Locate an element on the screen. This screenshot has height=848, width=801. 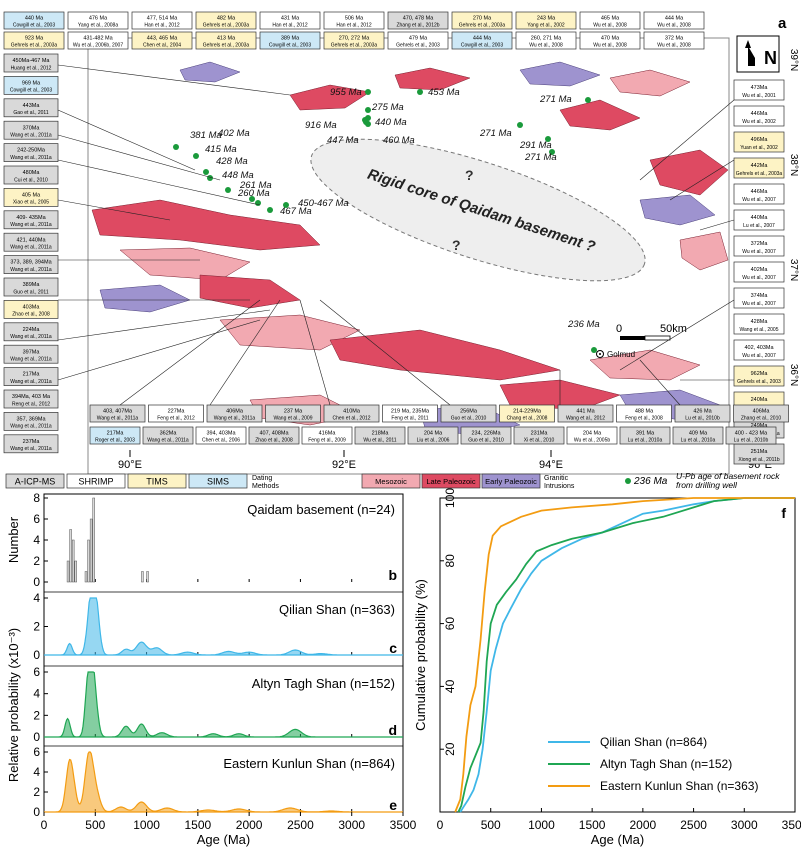
legend-method: TIMS is located at coordinates (157, 481).